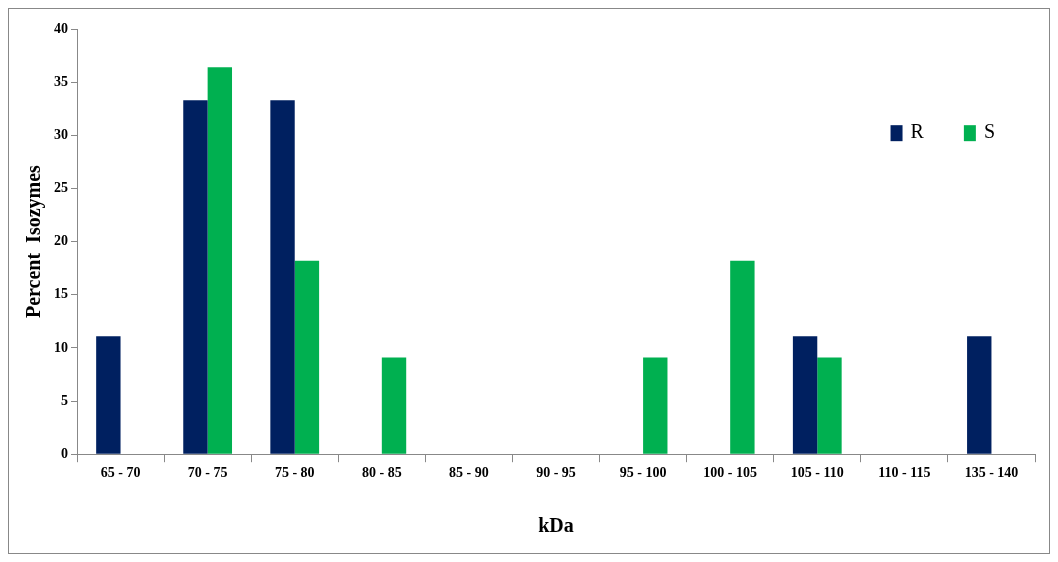 This screenshot has width=1058, height=562. What do you see at coordinates (989, 131) in the screenshot?
I see `legend-label: S` at bounding box center [989, 131].